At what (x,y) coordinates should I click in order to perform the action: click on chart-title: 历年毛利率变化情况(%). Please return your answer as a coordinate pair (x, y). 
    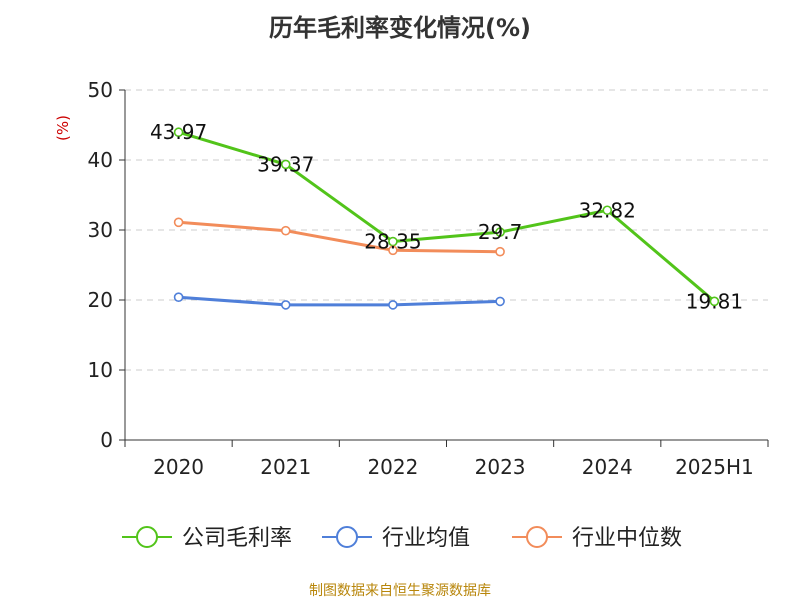
    Looking at the image, I should click on (400, 28).